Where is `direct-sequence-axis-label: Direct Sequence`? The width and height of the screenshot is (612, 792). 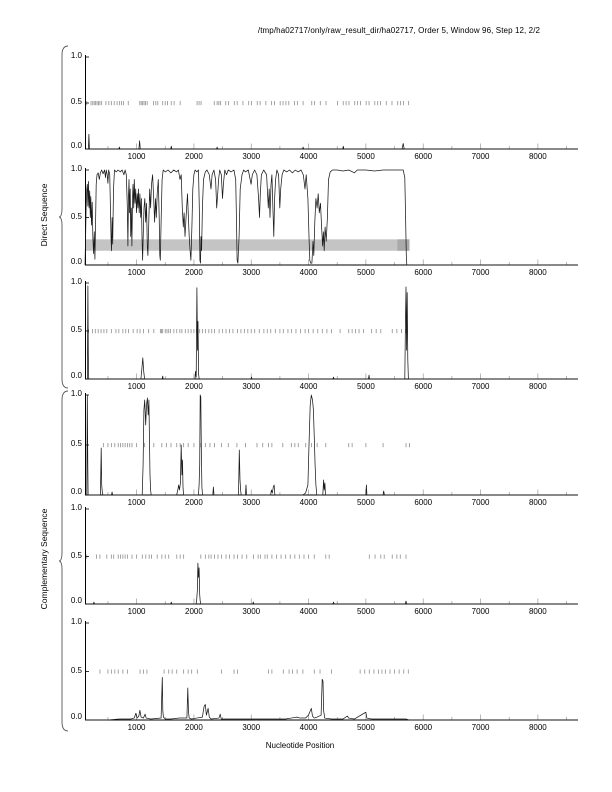
direct-sequence-axis-label: Direct Sequence is located at coordinates (44, 215).